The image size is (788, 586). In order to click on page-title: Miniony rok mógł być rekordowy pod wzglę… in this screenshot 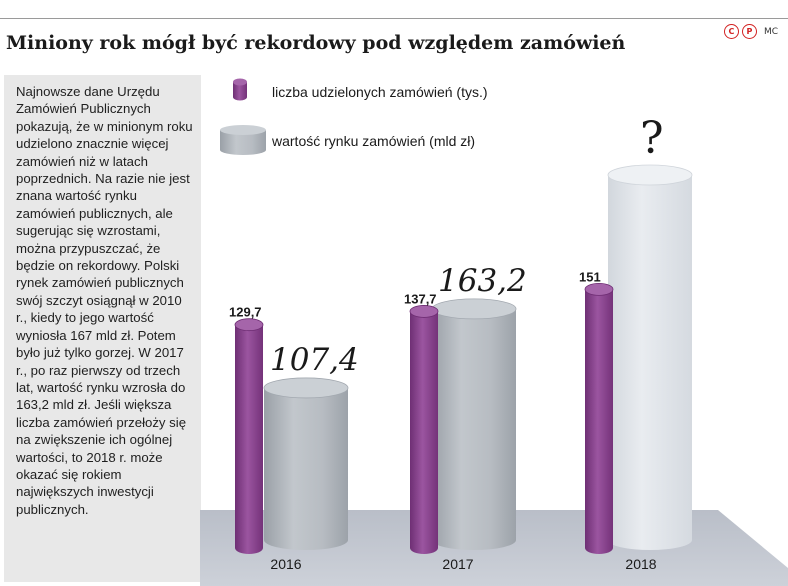, I will do `click(316, 43)`.